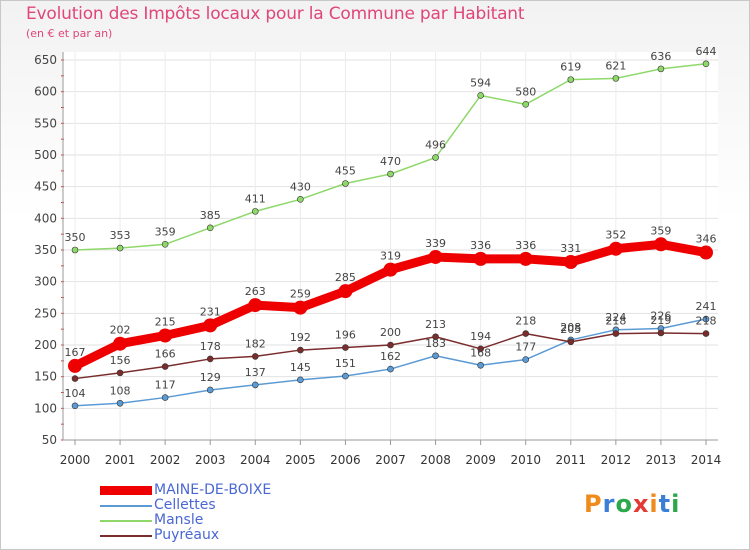 The height and width of the screenshot is (550, 750). Describe the element at coordinates (641, 504) in the screenshot. I see `logo-letter: x` at that location.